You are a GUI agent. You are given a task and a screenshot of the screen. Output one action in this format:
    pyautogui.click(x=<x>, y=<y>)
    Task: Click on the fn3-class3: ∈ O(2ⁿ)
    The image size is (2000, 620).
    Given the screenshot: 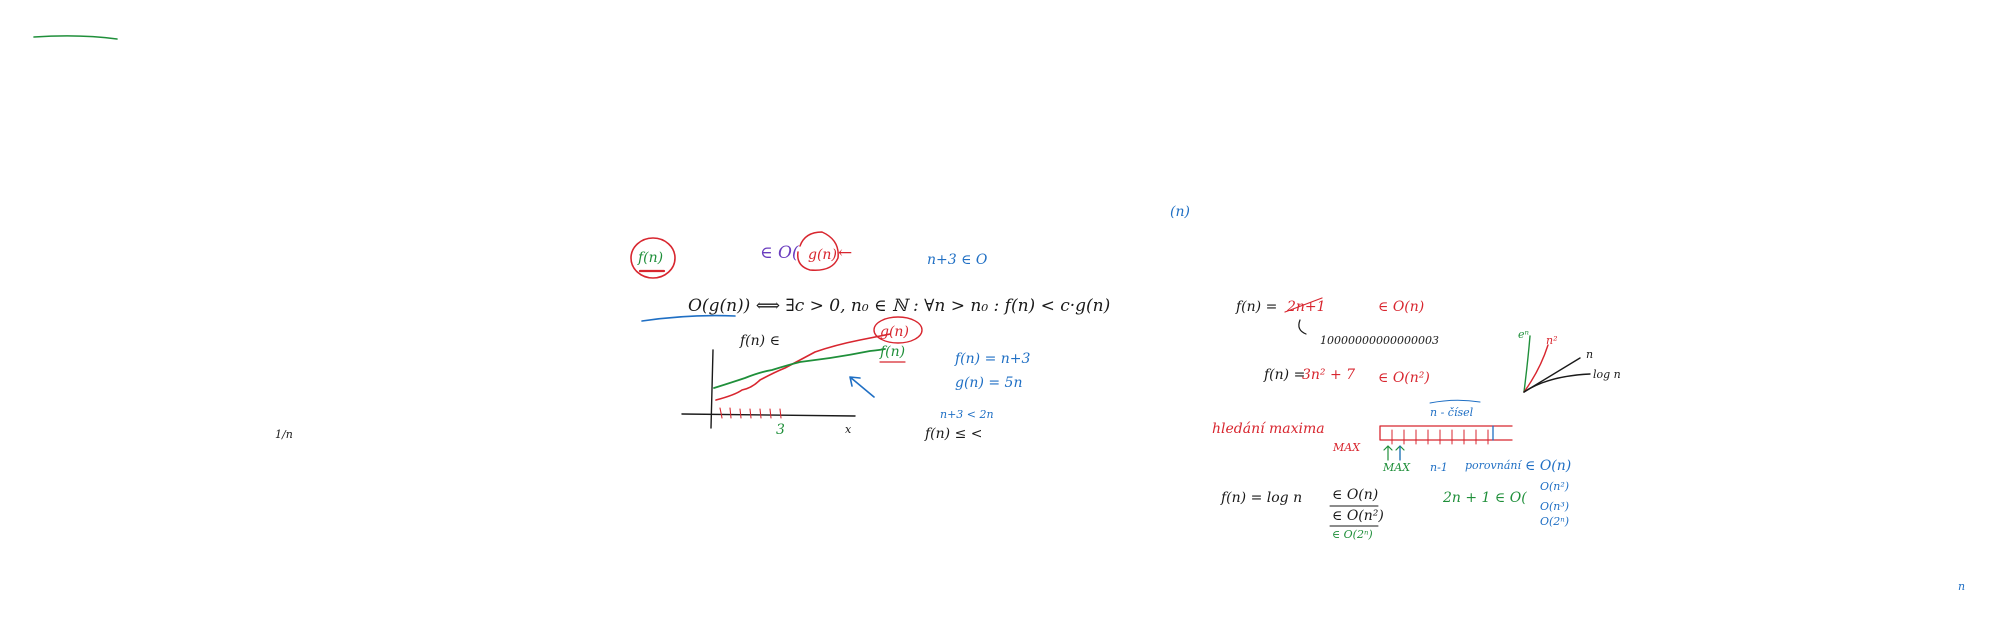 What is the action you would take?
    pyautogui.click(x=1352, y=534)
    